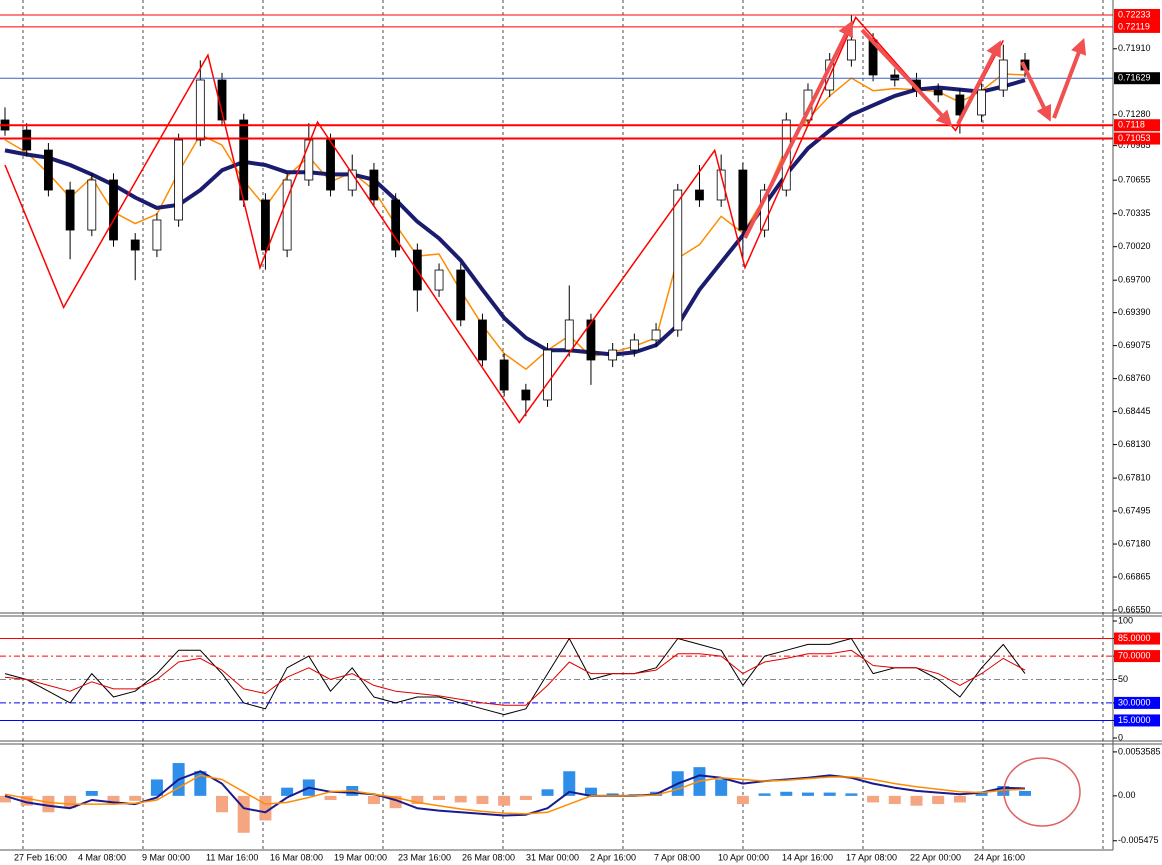  I want to click on x-tick-label: 22 Apr 00:00, so click(935, 857).